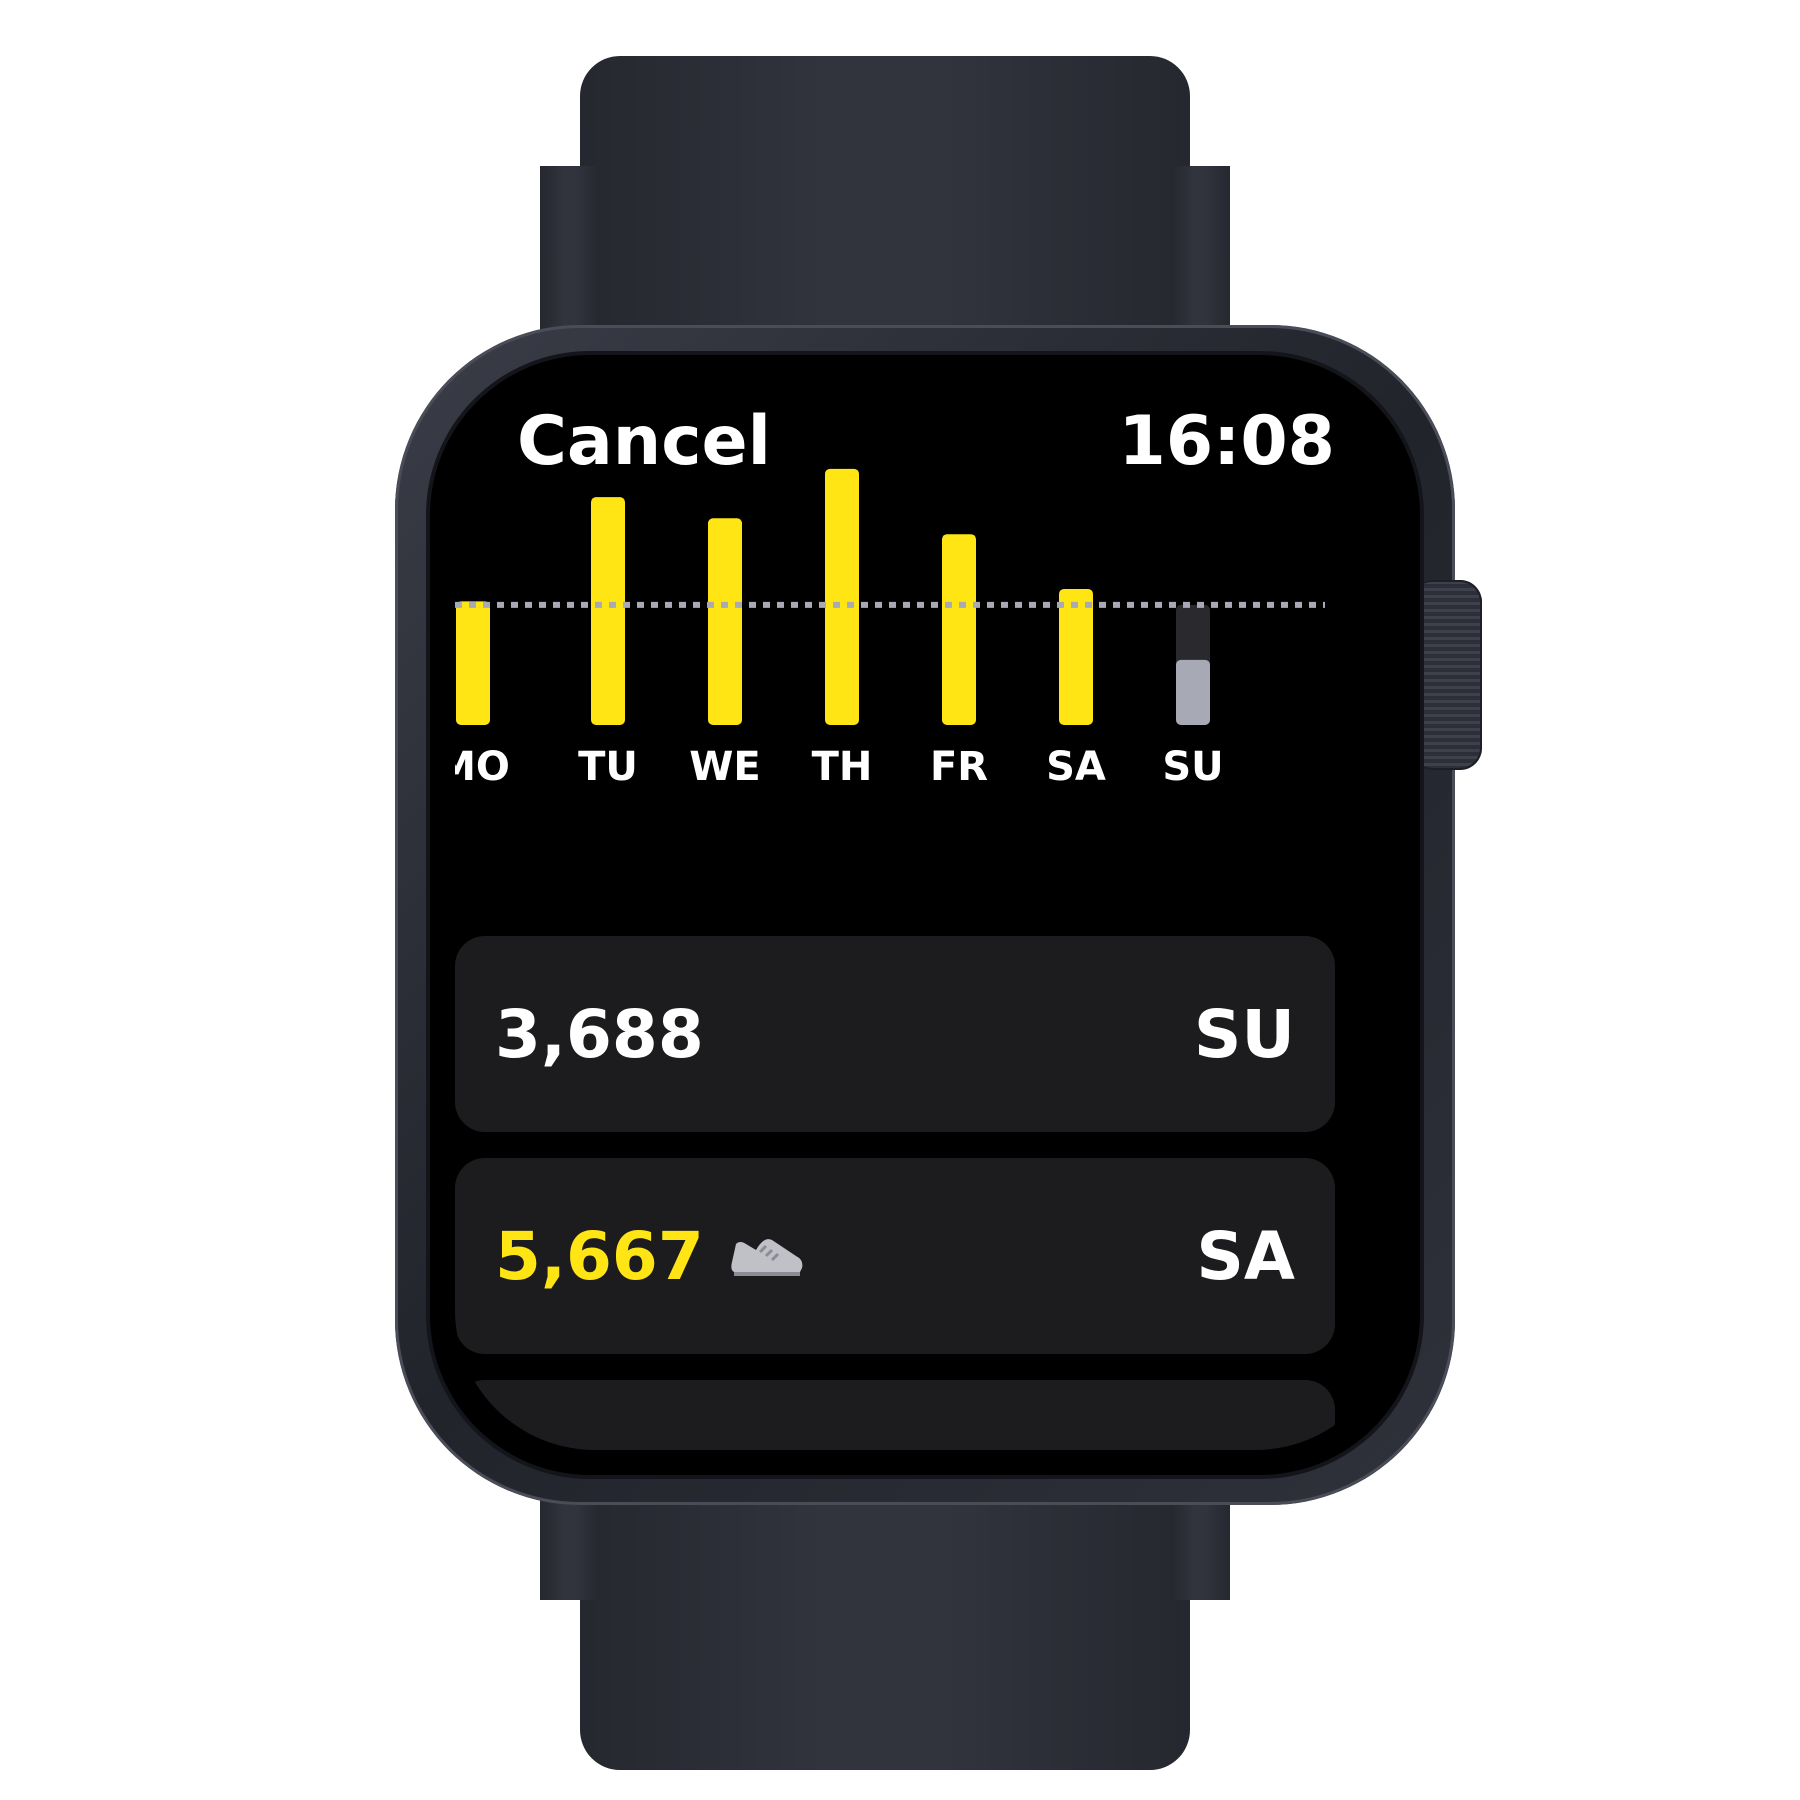  What do you see at coordinates (482, 767) in the screenshot?
I see `day-tick-mo: MO` at bounding box center [482, 767].